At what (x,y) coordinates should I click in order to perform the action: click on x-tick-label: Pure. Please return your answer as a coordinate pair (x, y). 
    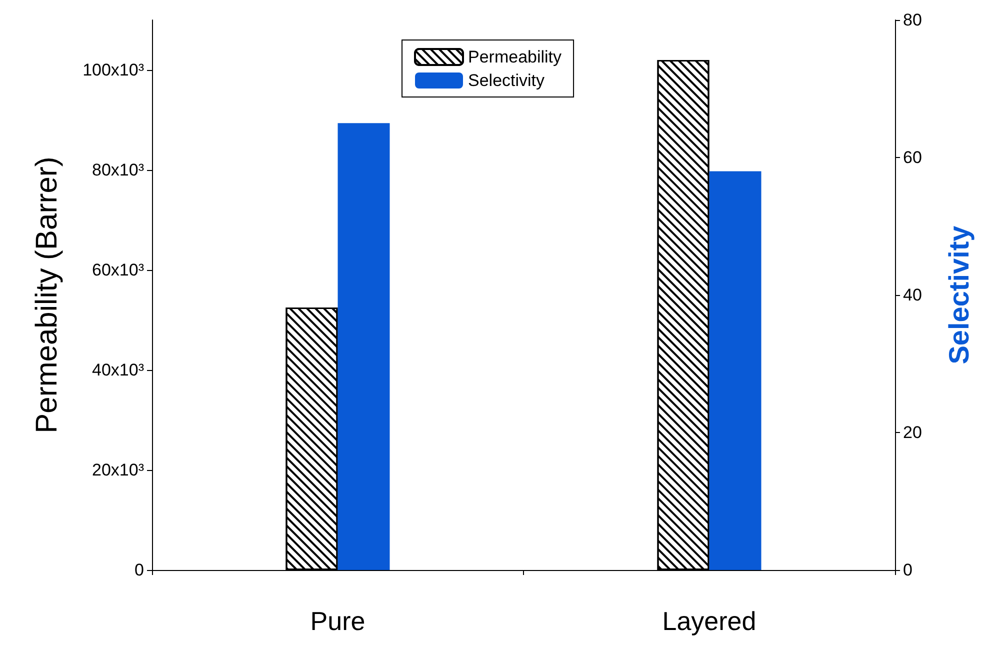
    Looking at the image, I should click on (338, 621).